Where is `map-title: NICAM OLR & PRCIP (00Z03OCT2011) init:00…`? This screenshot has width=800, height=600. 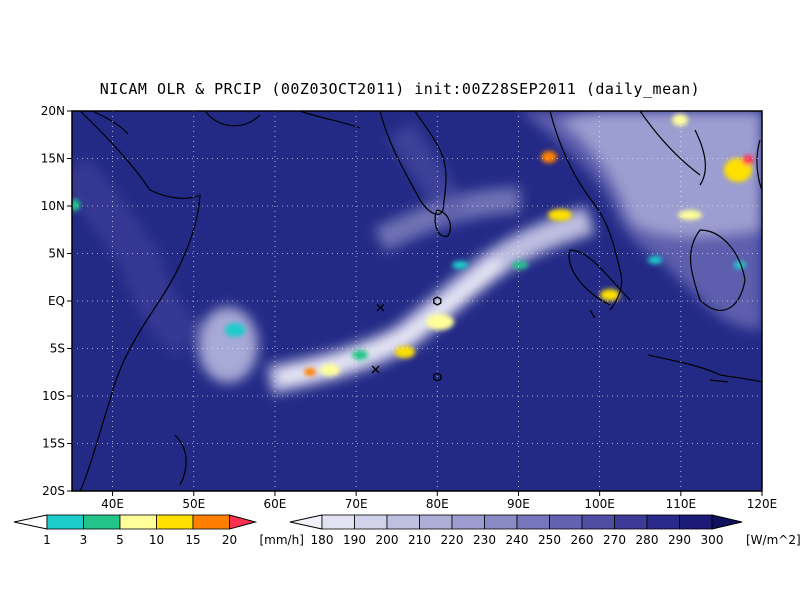
map-title: NICAM OLR & PRCIP (00Z03OCT2011) init:00… is located at coordinates (400, 89).